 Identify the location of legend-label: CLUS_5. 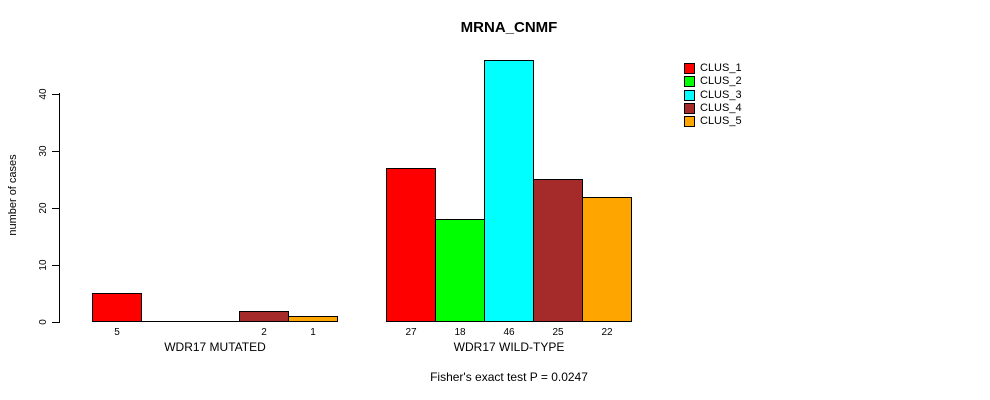
(721, 121).